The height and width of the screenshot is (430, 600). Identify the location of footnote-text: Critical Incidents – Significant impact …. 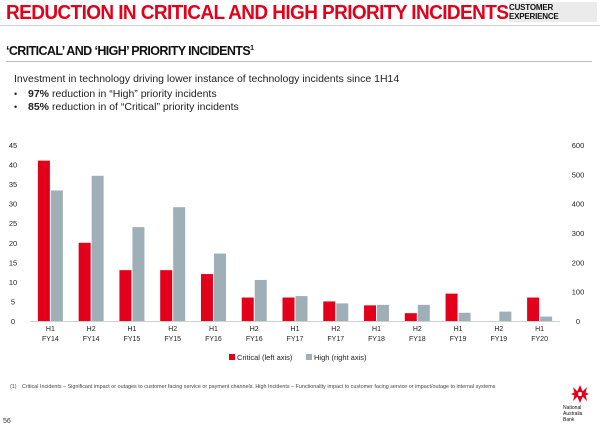
(259, 387).